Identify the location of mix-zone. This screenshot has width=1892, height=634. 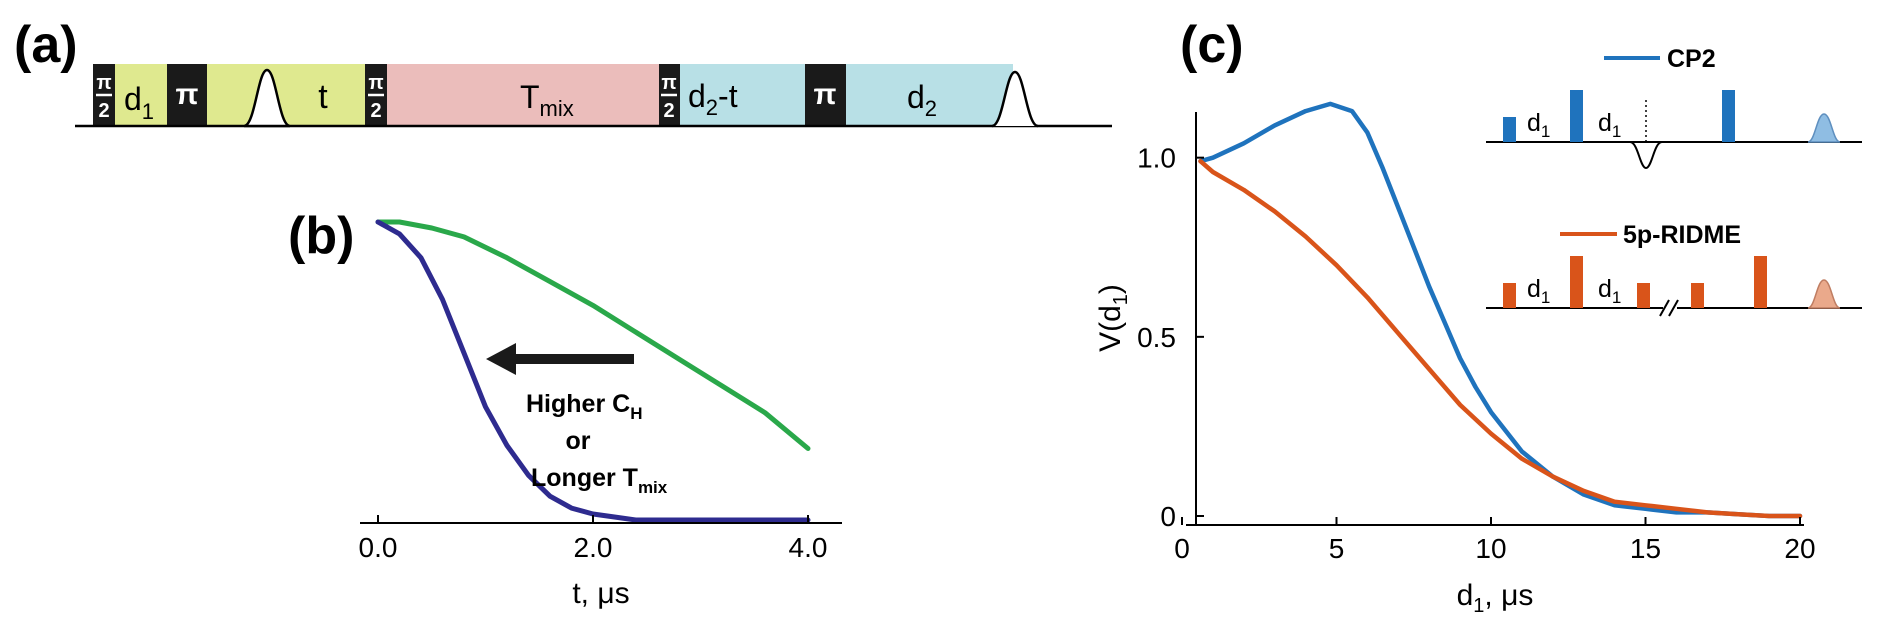
(523, 95).